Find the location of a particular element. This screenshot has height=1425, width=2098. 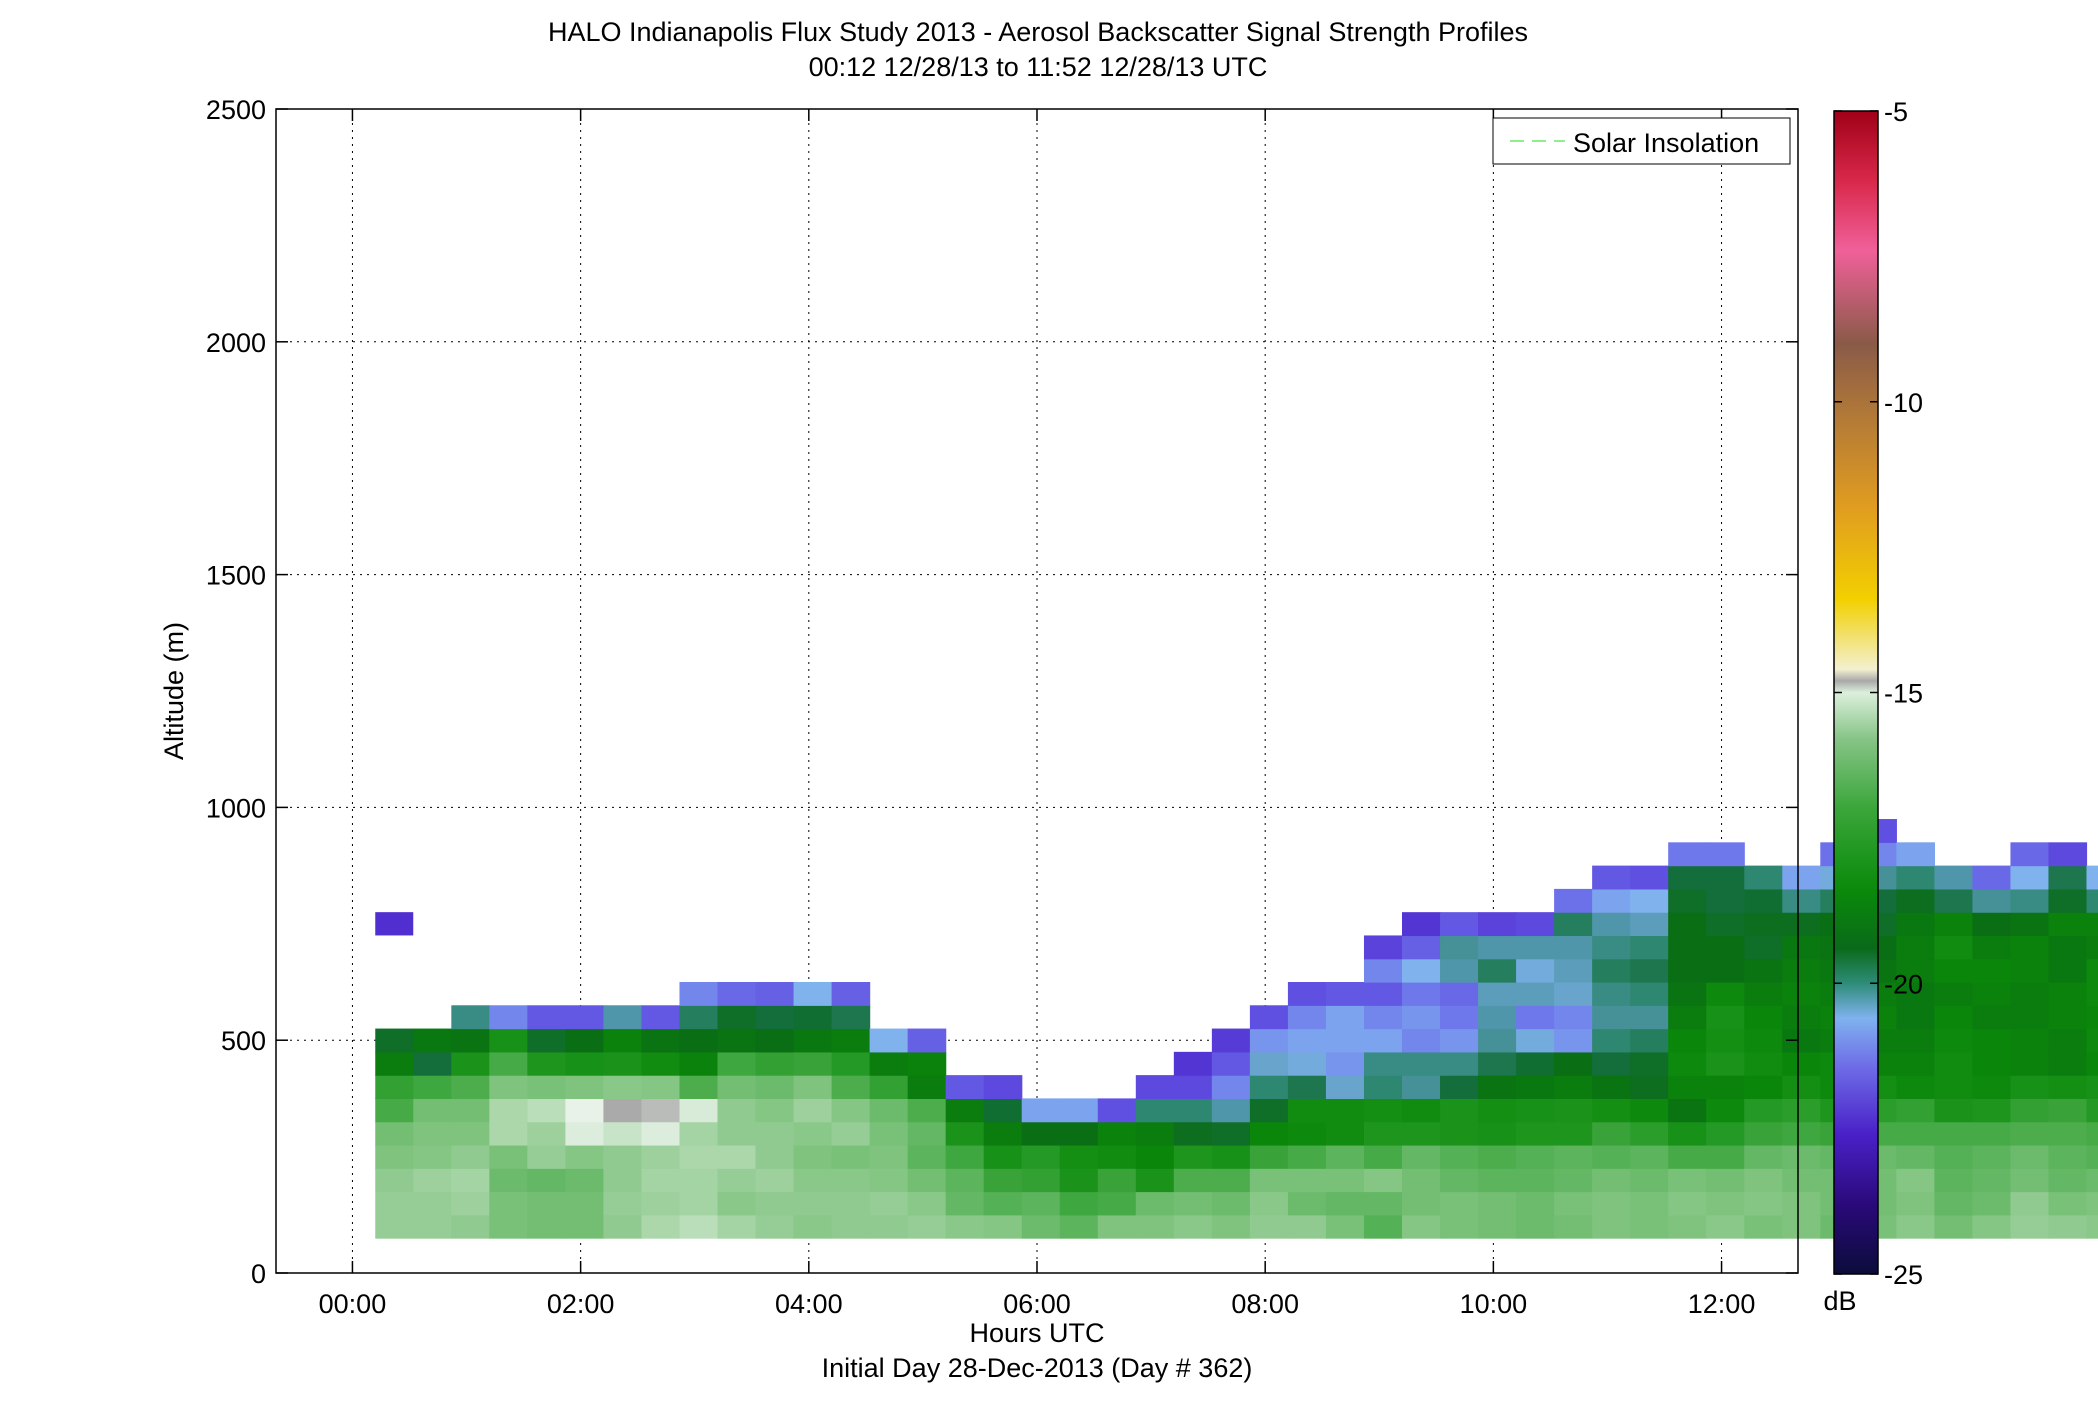

colorbar-unit-label: dB is located at coordinates (1839, 1301).